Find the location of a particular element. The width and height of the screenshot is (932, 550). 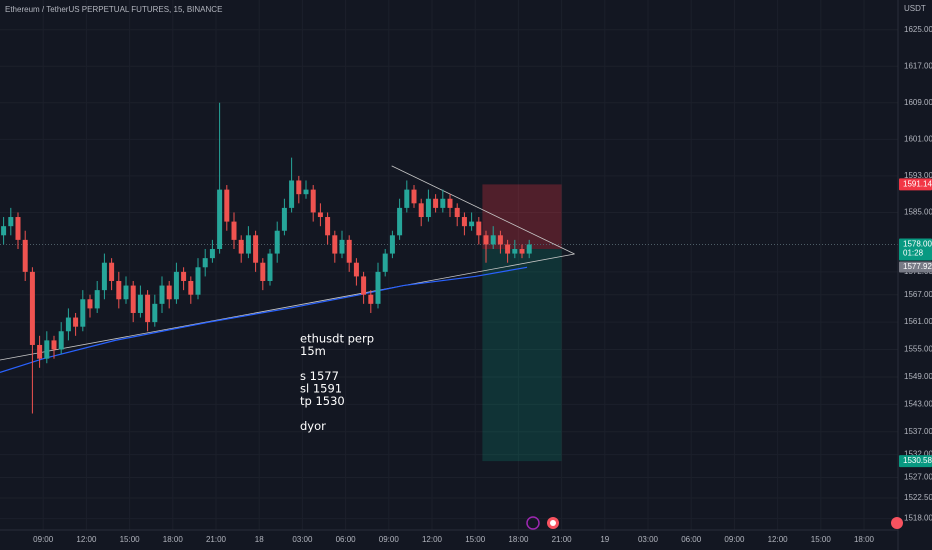

x-tick-label: 15:00 is located at coordinates (821, 539).